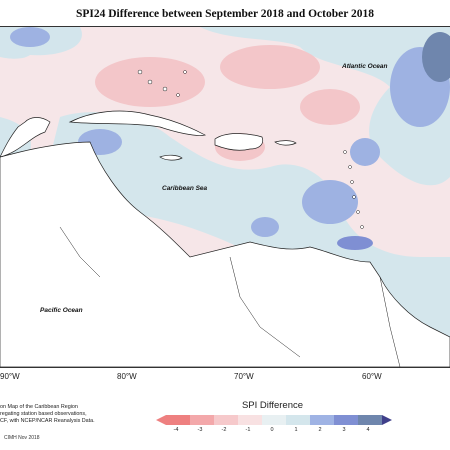 The height and width of the screenshot is (450, 450). What do you see at coordinates (296, 430) in the screenshot?
I see `legend-tick: 1` at bounding box center [296, 430].